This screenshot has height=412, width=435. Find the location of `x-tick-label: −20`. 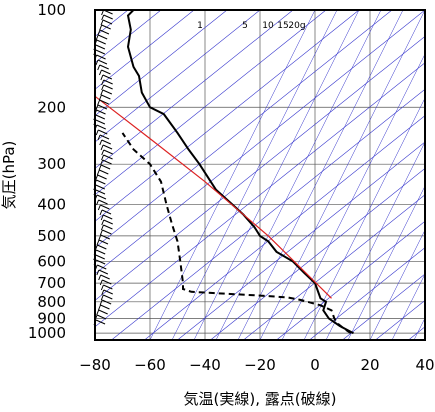

x-tick-label: −20 is located at coordinates (260, 365).